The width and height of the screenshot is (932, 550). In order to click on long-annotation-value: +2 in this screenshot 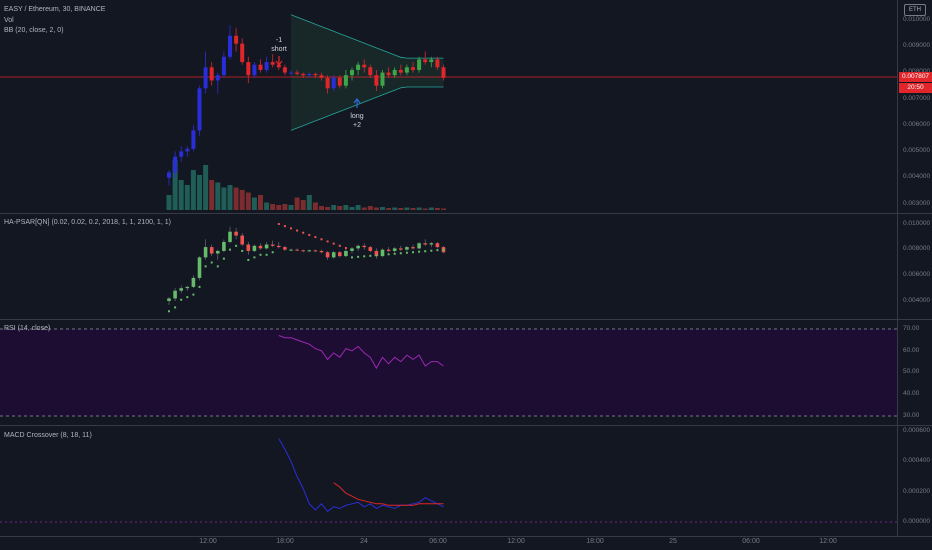, I will do `click(357, 125)`.